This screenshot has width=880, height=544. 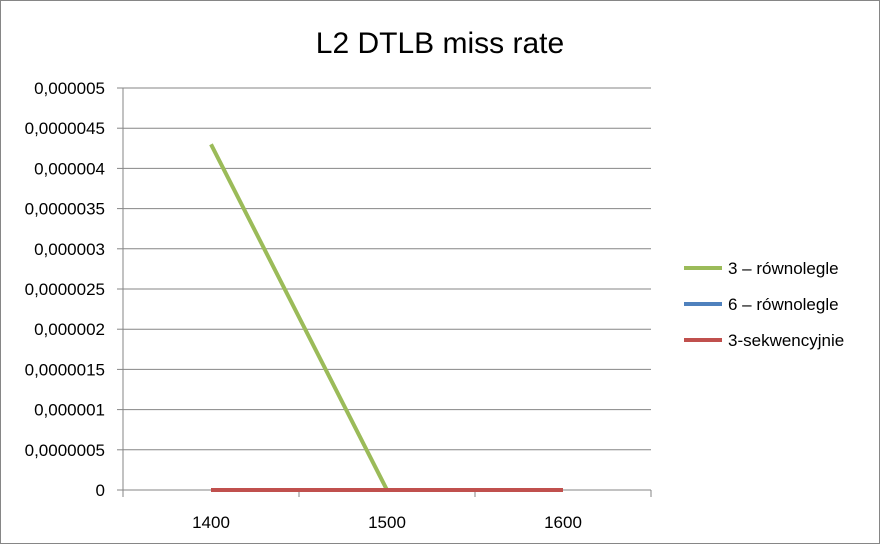 I want to click on y-tick-label: 0,000005, so click(x=69, y=88).